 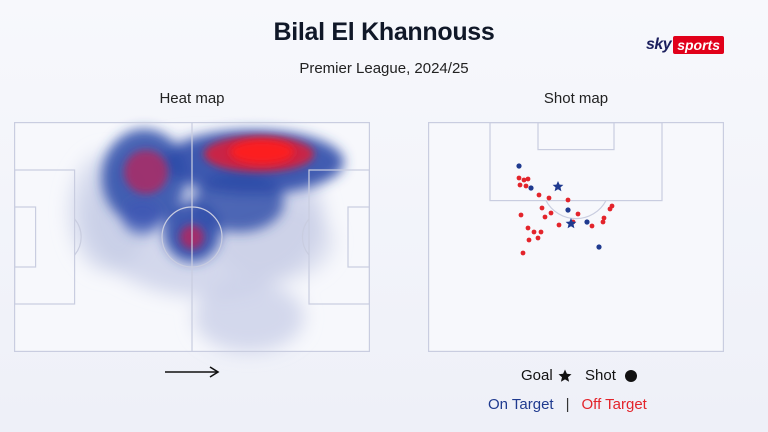 I want to click on legend-shot: Shot, so click(x=611, y=375).